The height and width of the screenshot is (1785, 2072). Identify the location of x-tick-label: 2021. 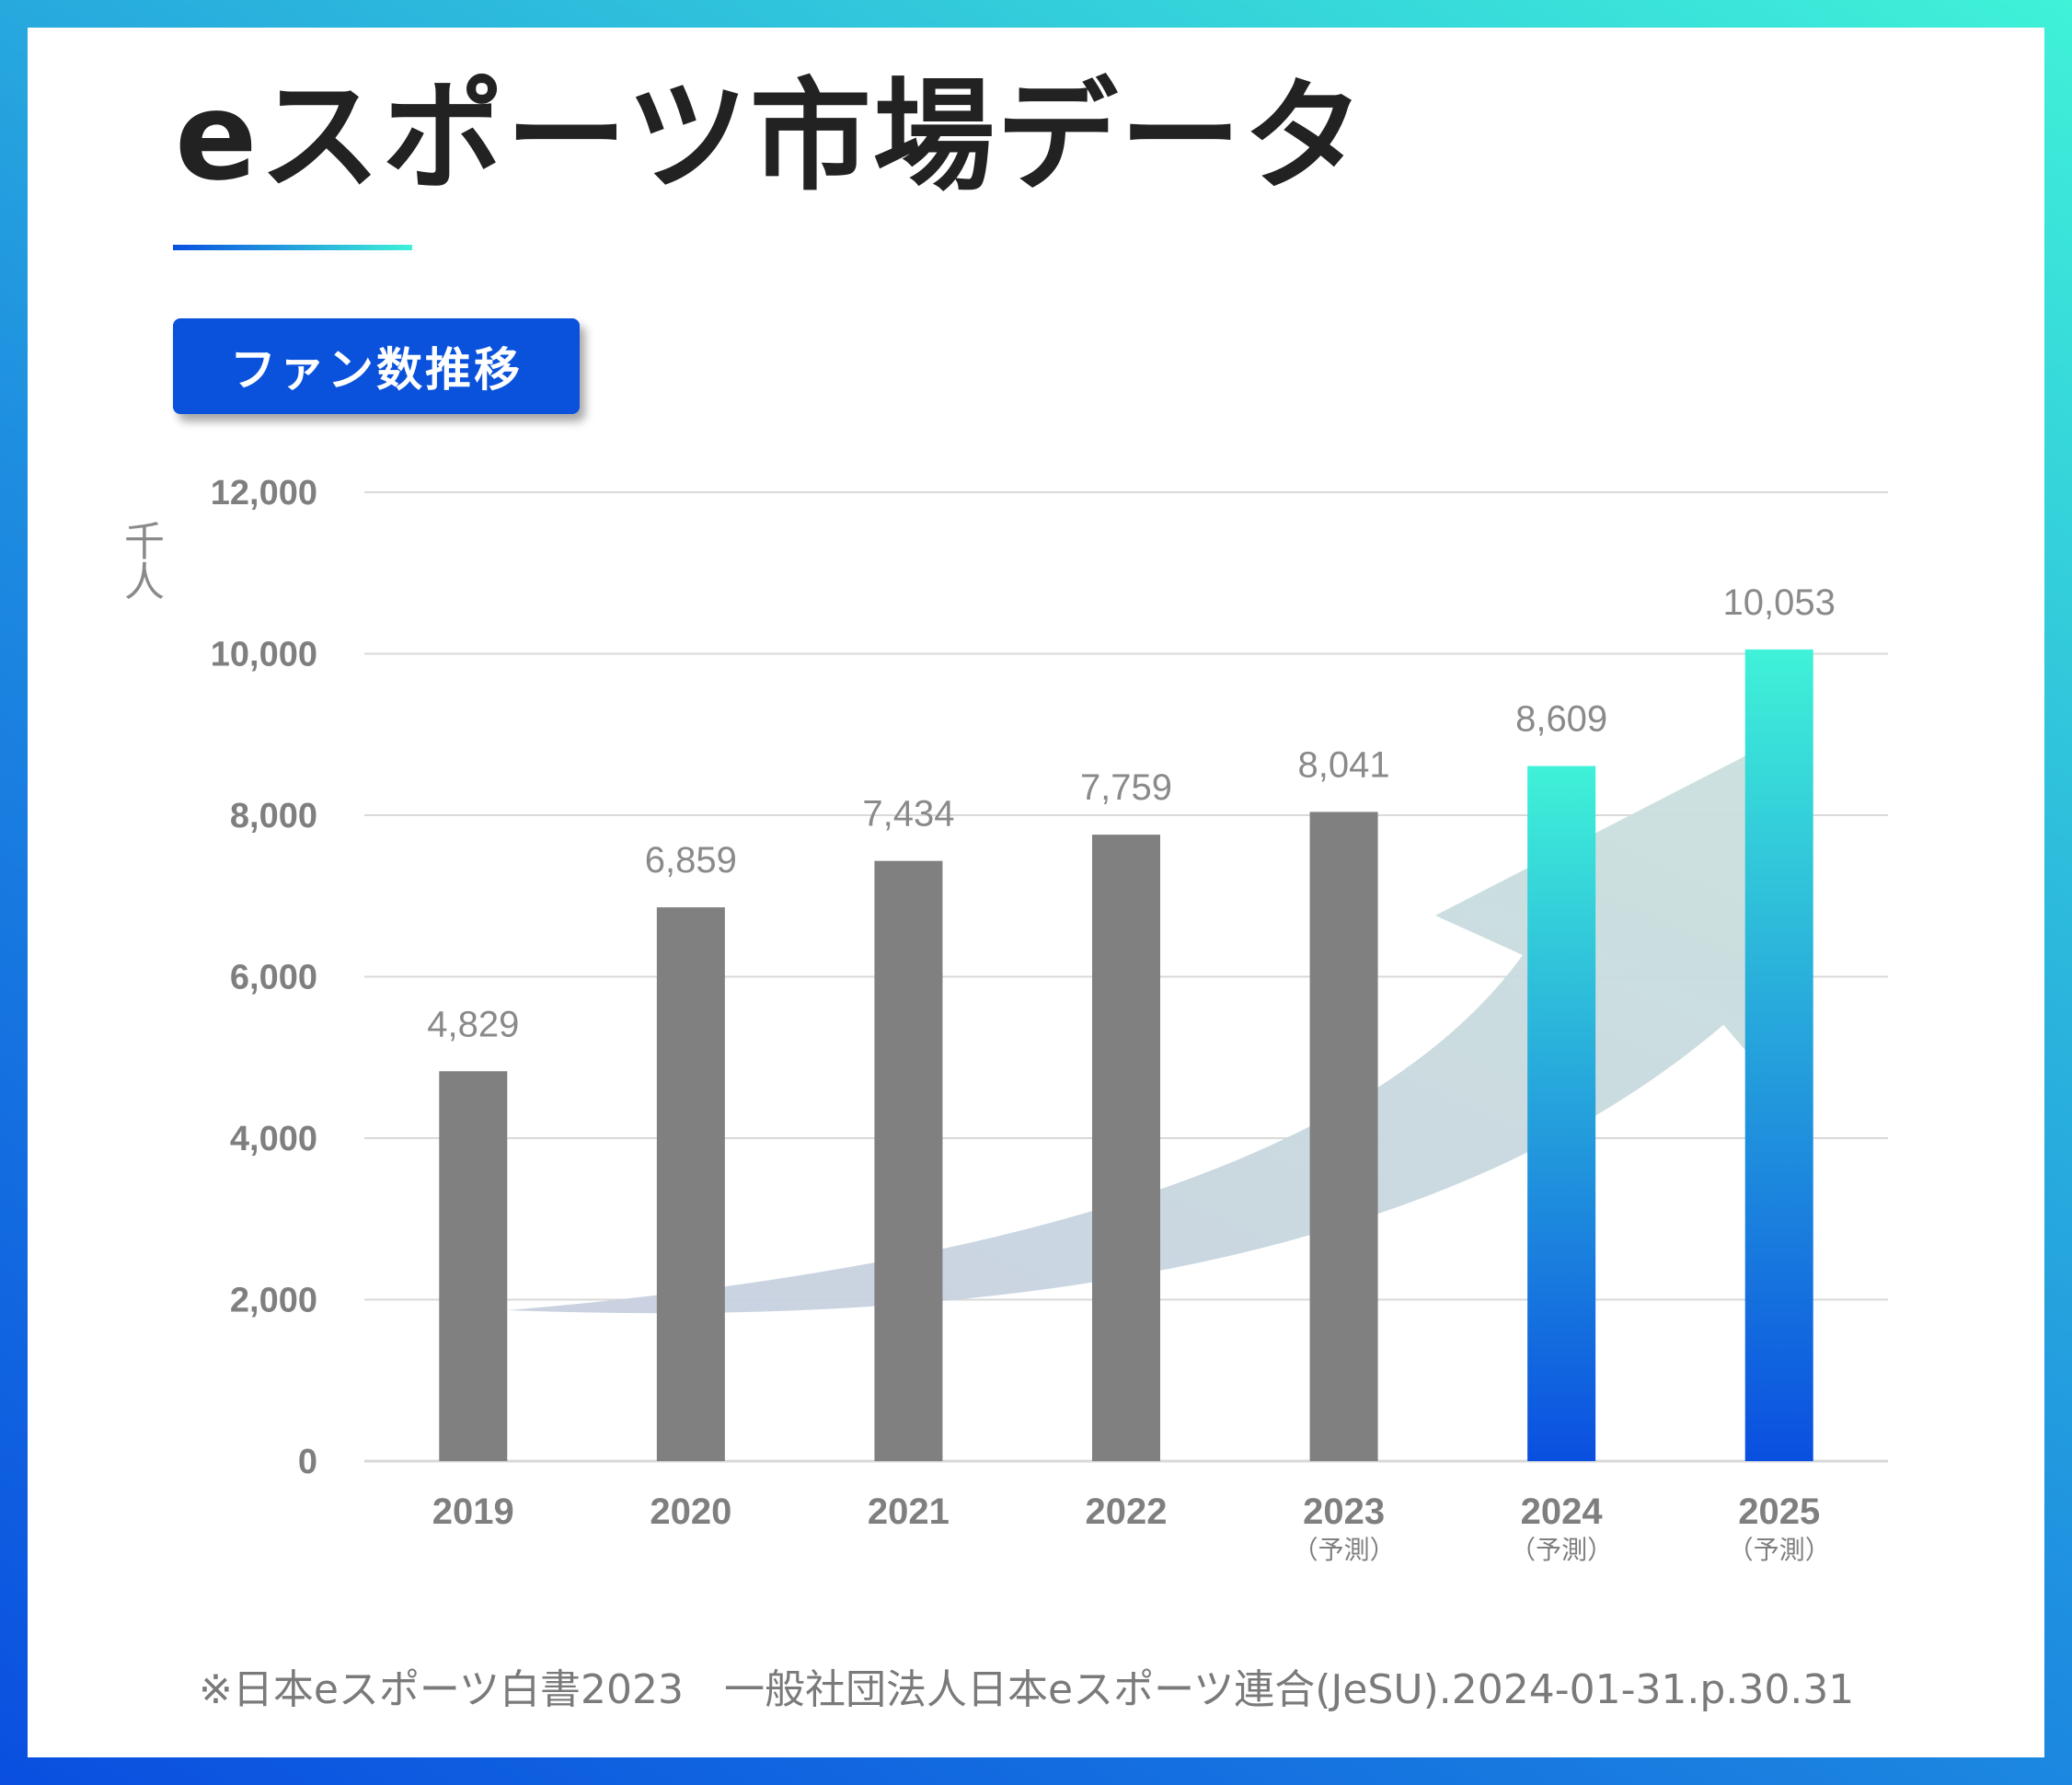
(909, 1511).